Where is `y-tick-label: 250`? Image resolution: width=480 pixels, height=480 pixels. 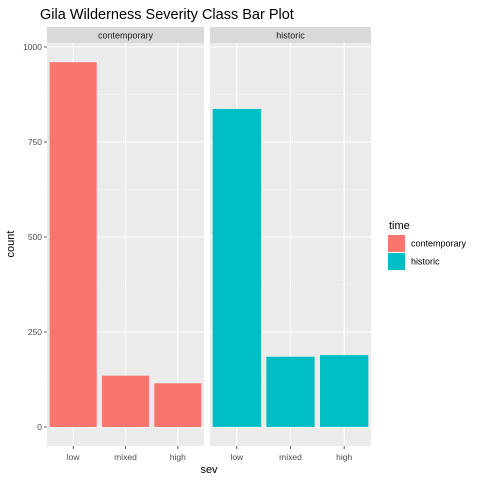 y-tick-label: 250 is located at coordinates (35, 332).